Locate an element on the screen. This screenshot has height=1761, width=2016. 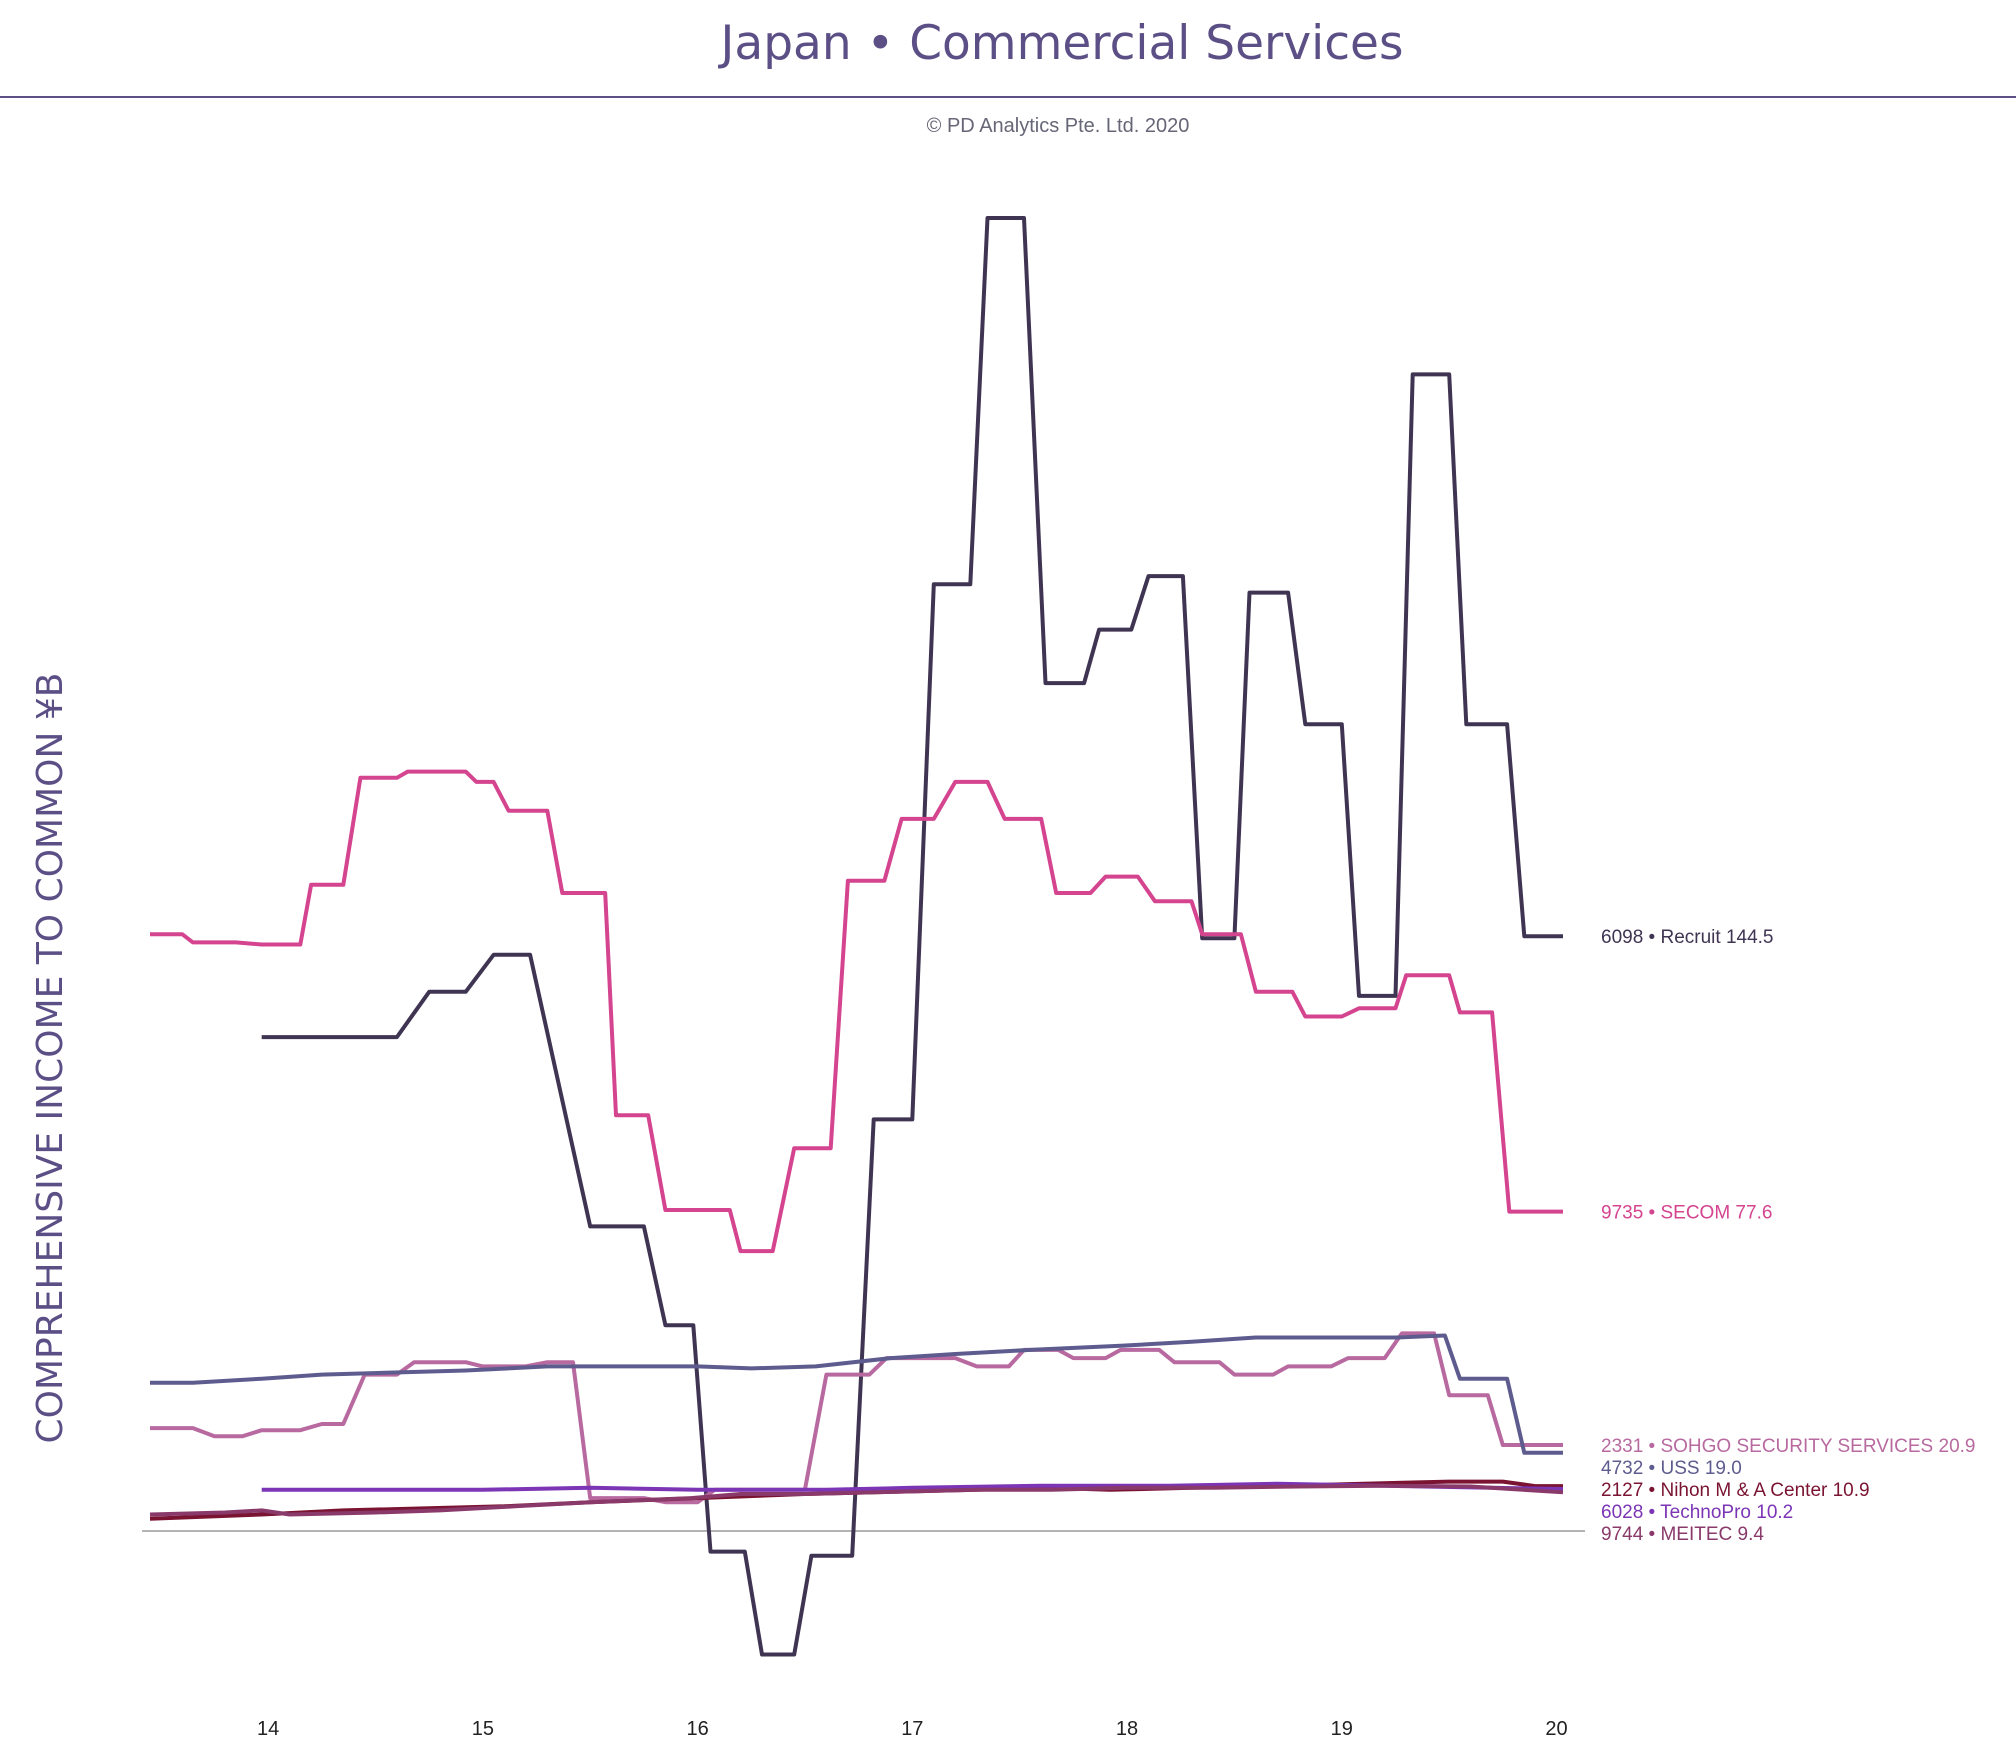
series-end-label-1: 9735 • SECOM 77.6 is located at coordinates (1686, 1213).